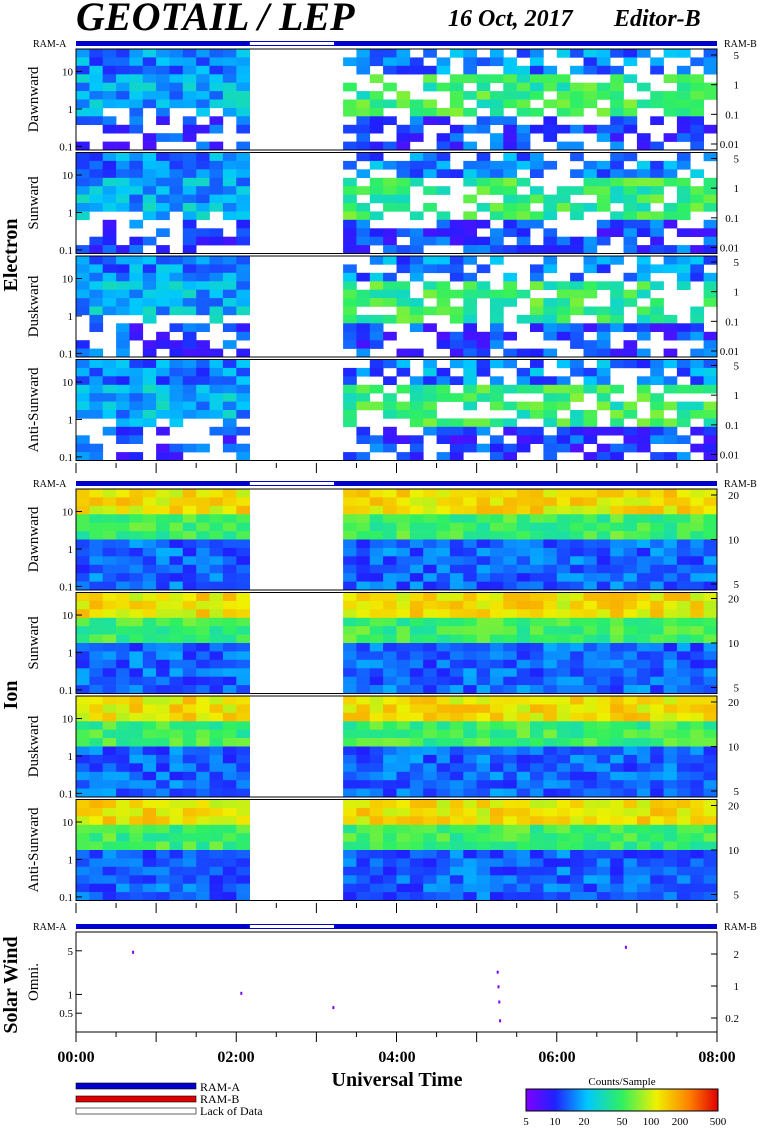 Image resolution: width=762 pixels, height=1128 pixels. I want to click on x-tick-2: 04:00, so click(396, 1057).